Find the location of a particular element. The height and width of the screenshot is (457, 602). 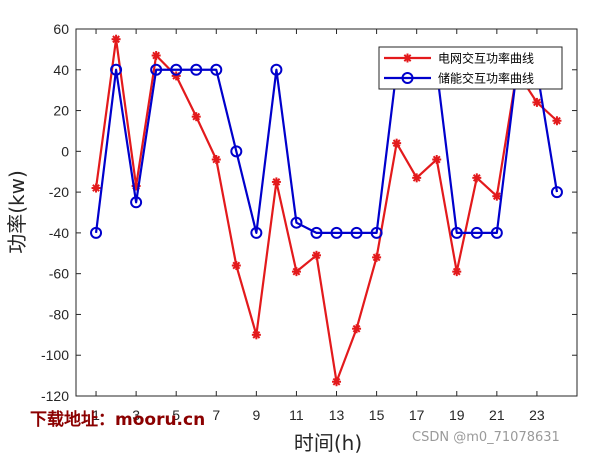

x-tick-label: 1 is located at coordinates (96, 415).